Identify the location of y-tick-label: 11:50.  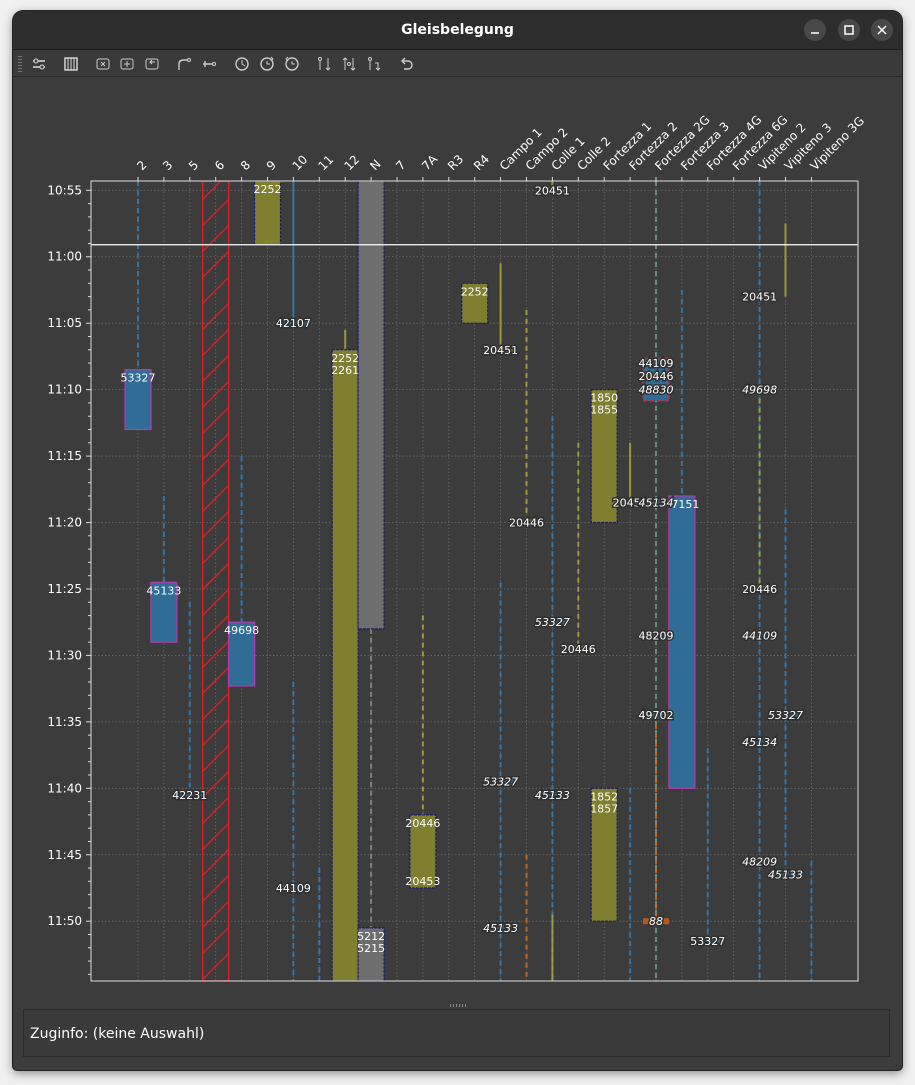
(64, 921).